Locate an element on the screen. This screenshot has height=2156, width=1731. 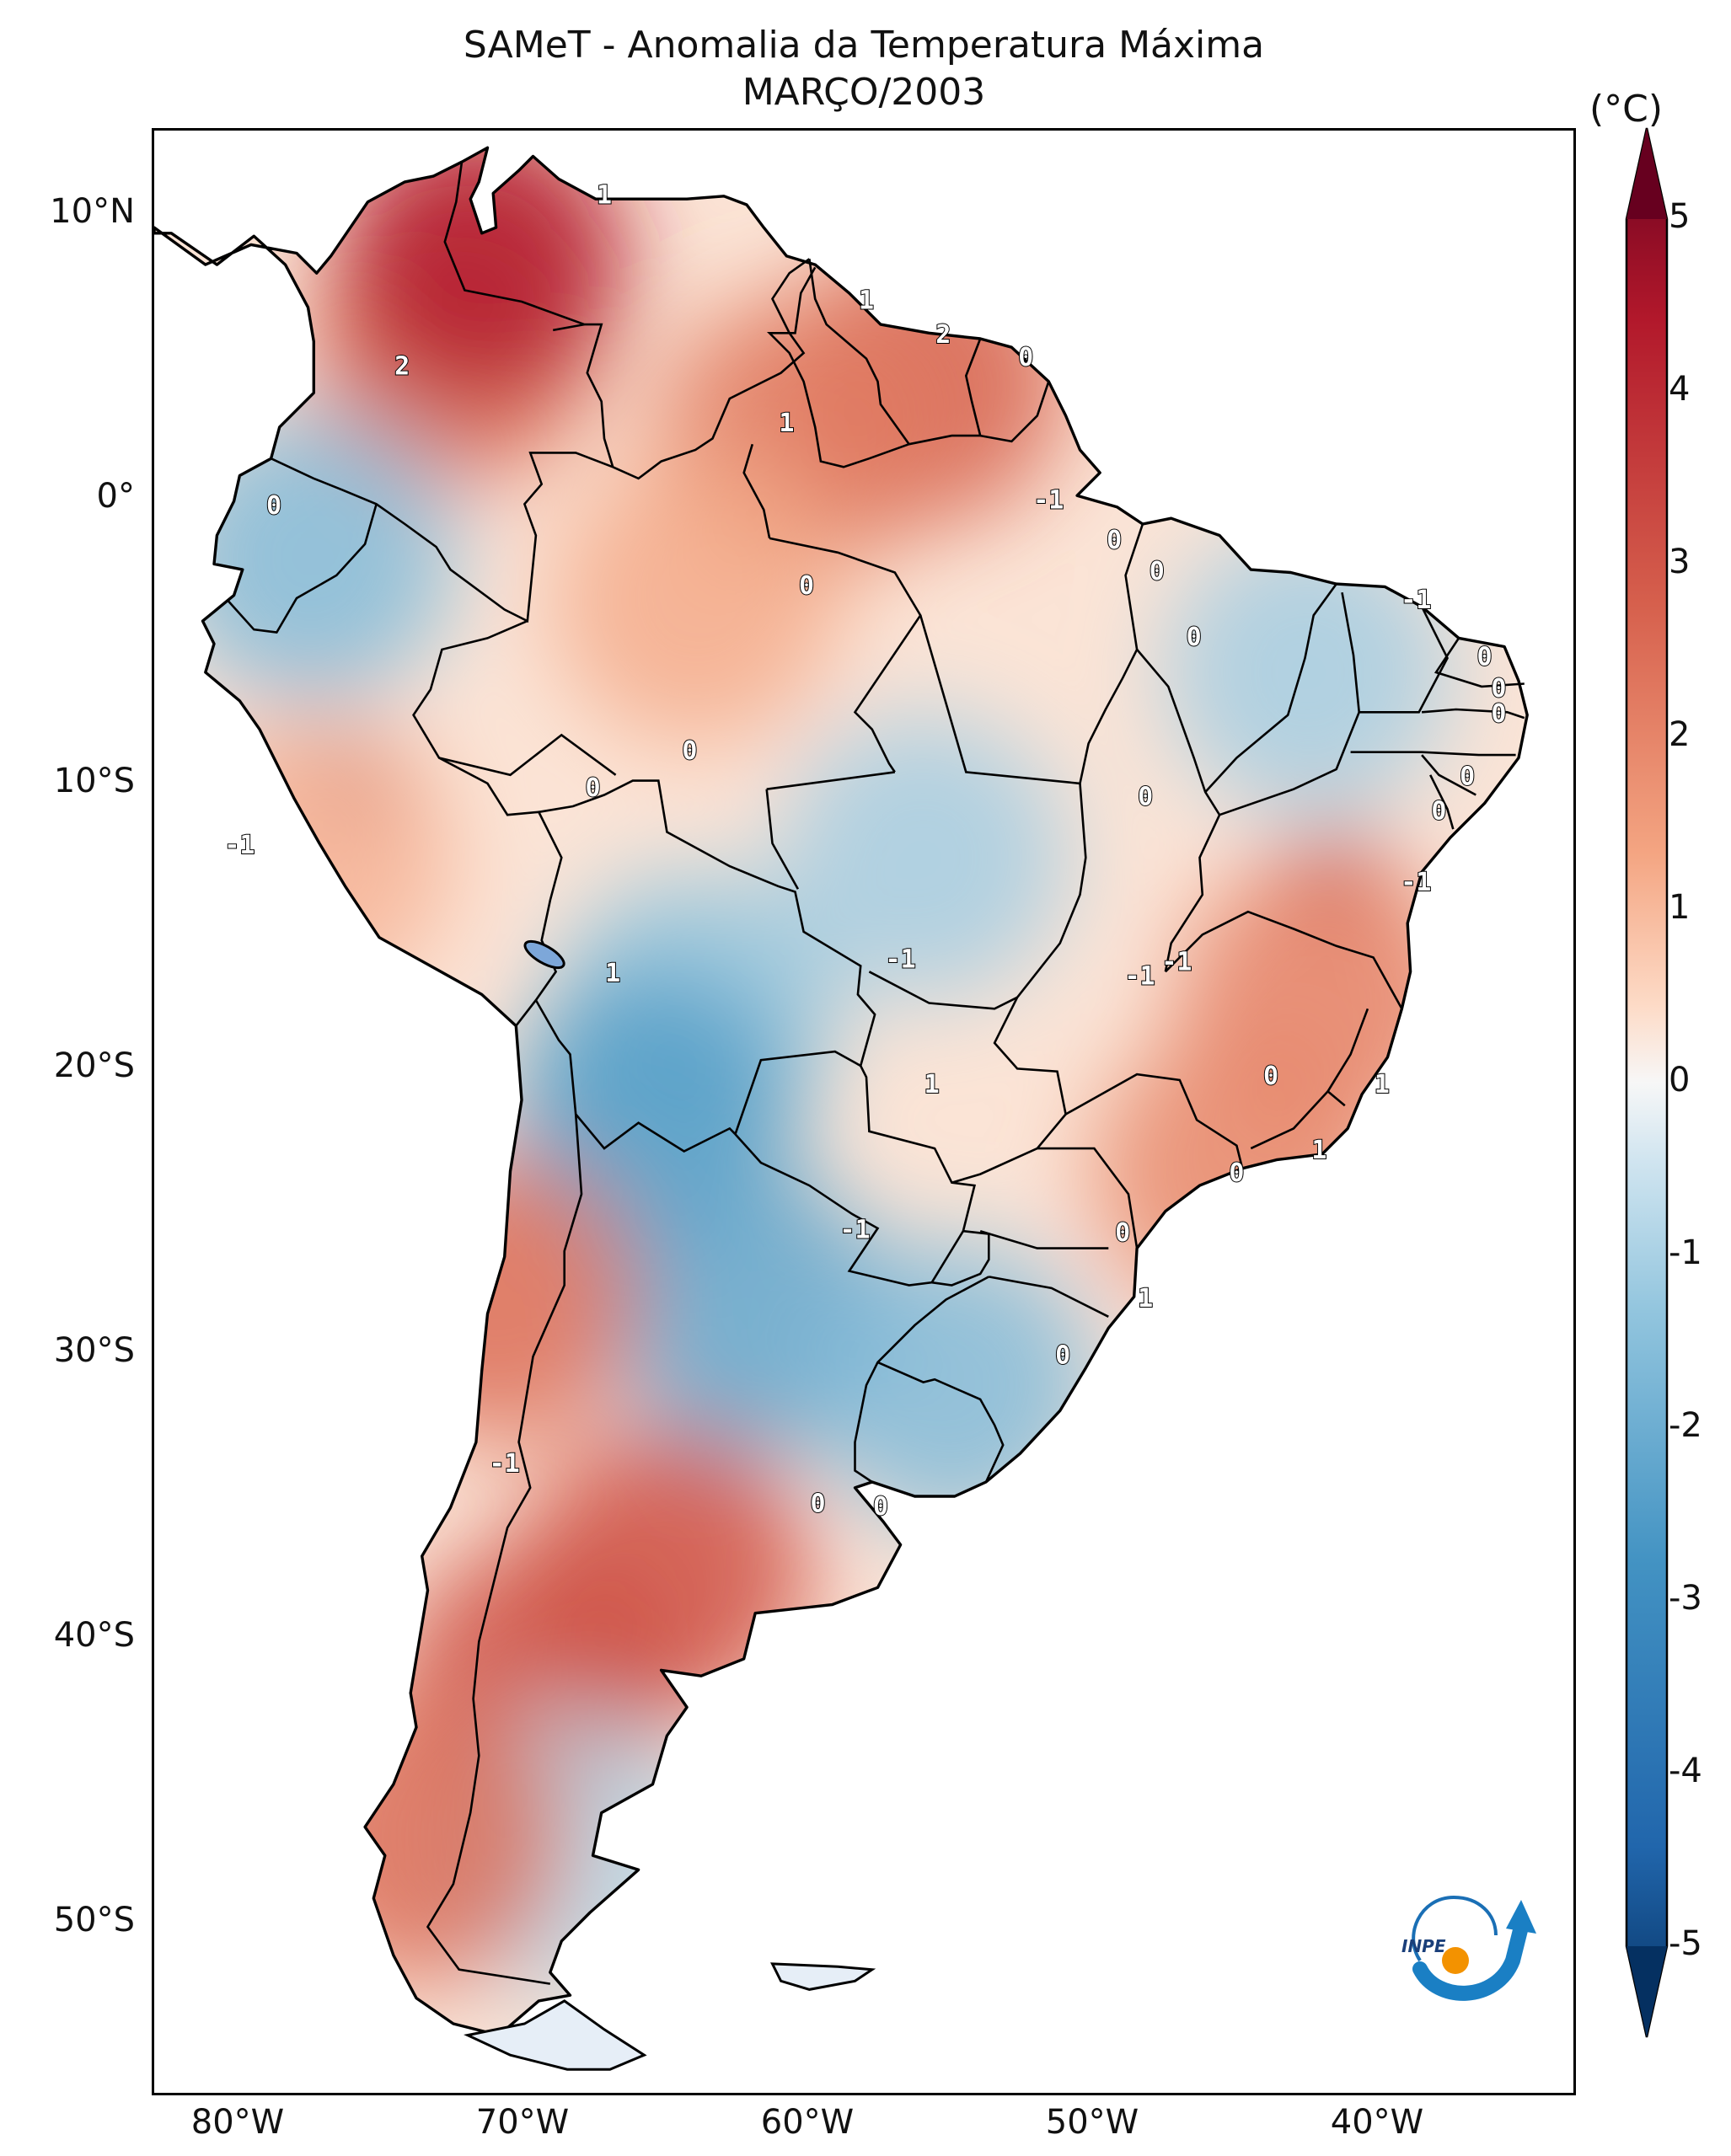
lat-tick-20s: 20°S is located at coordinates (94, 1065).